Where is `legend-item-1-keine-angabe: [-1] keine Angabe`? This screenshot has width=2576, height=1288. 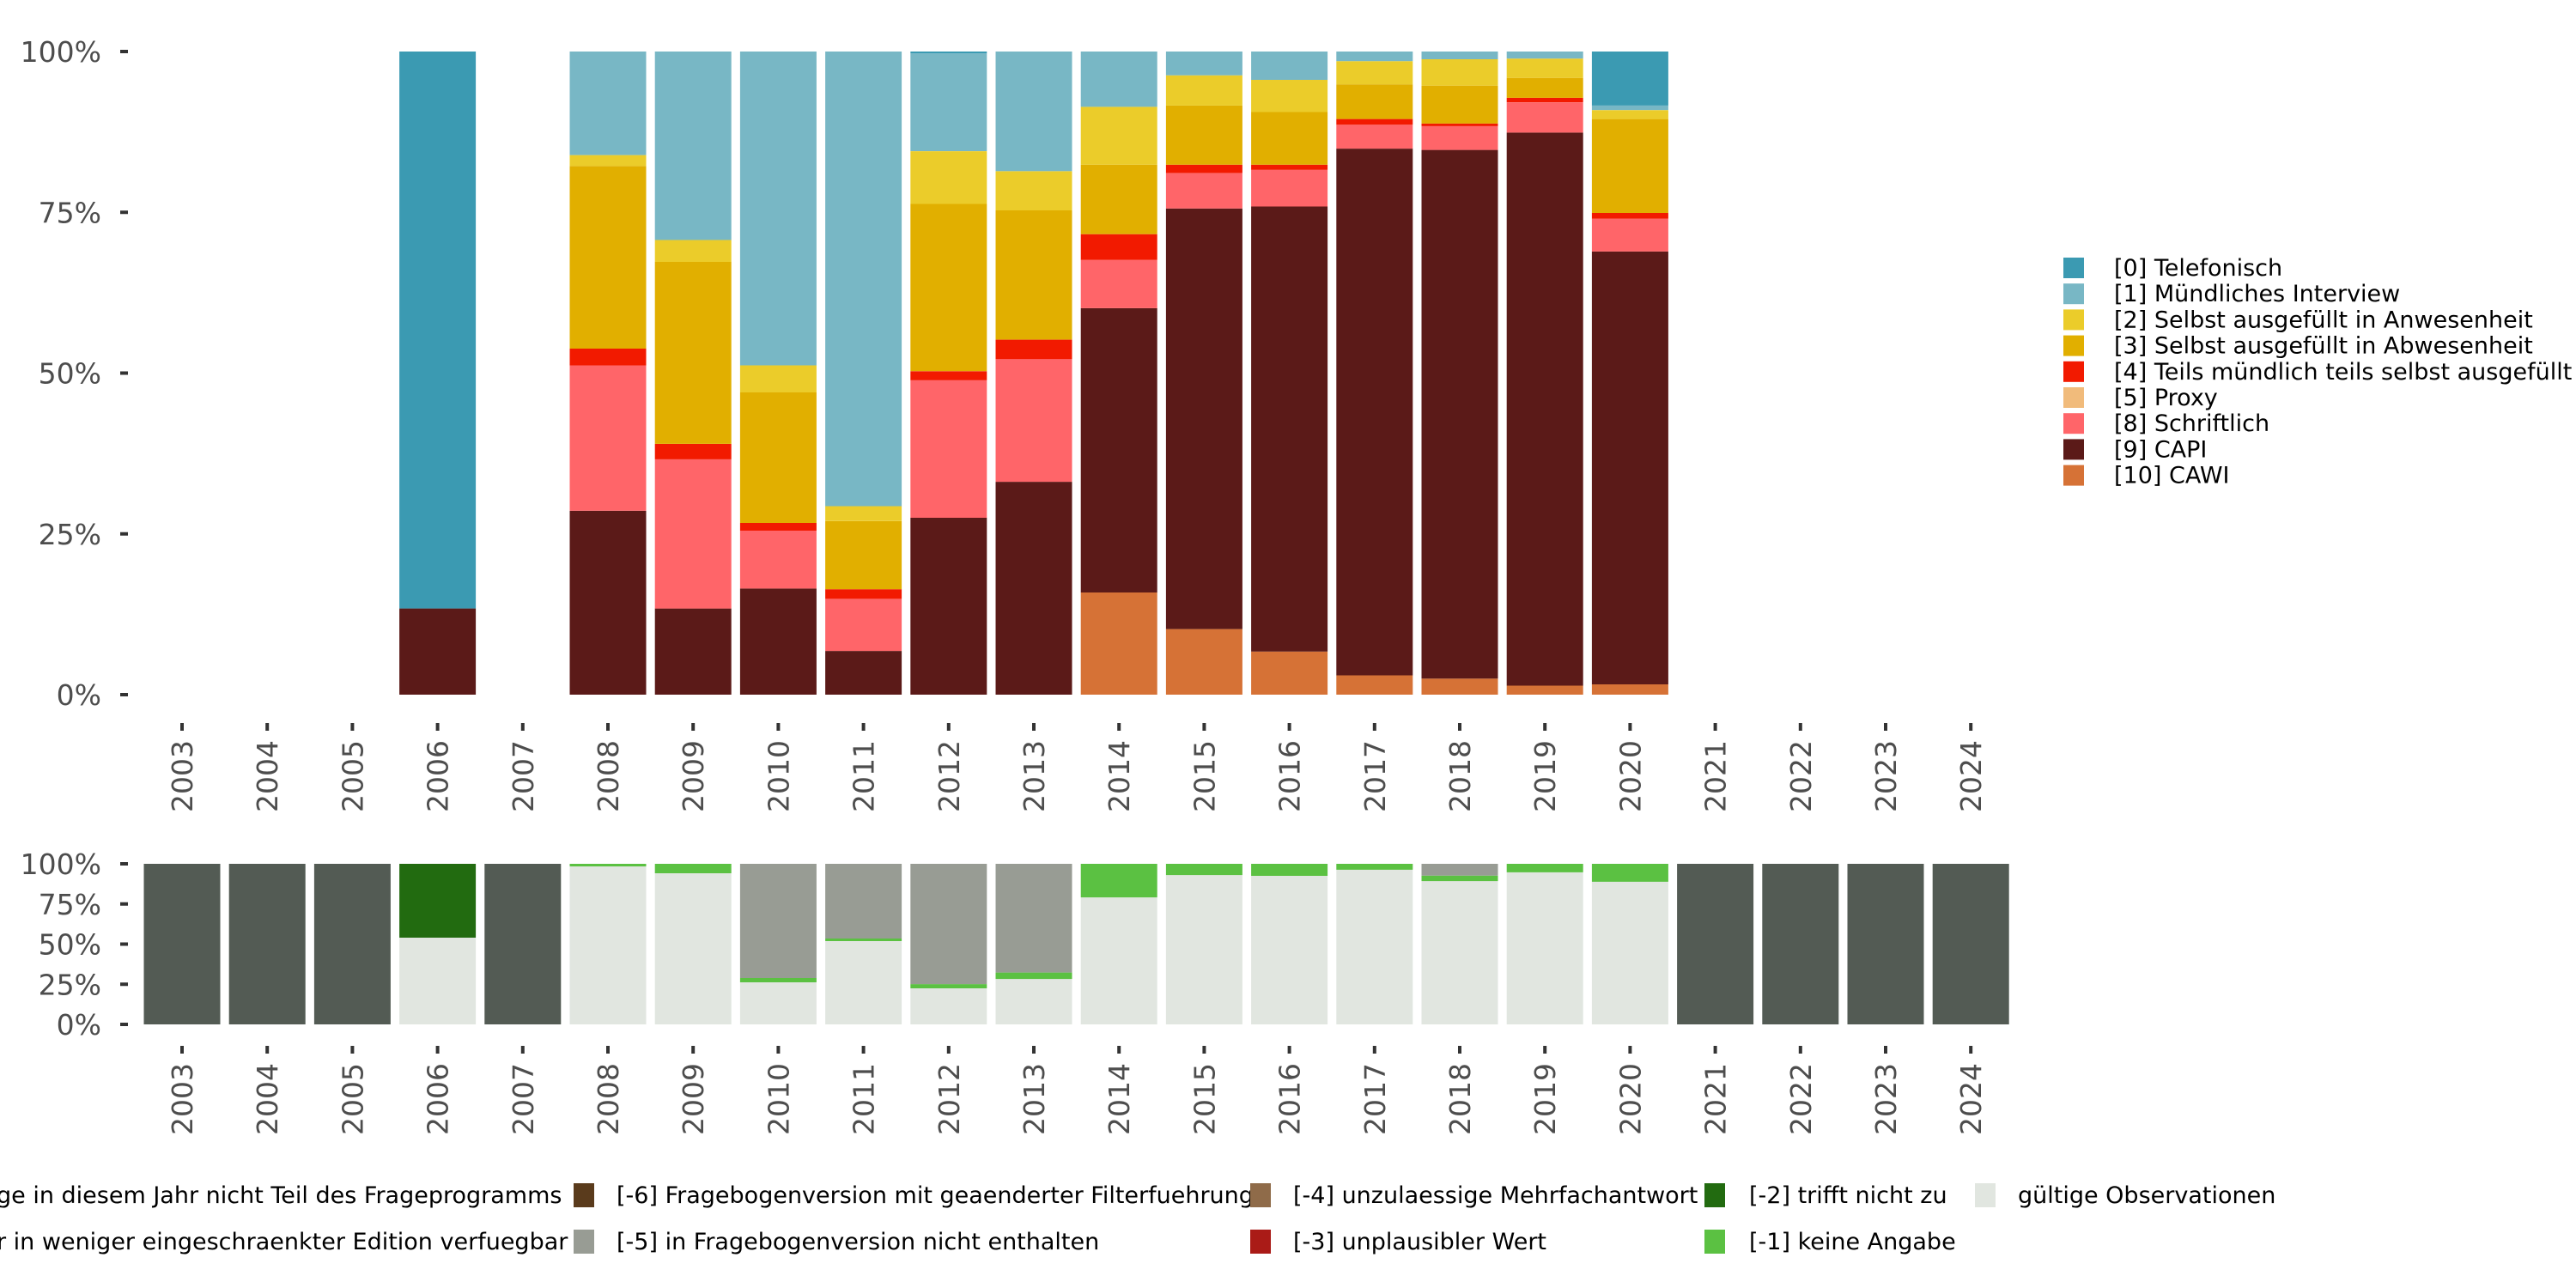 legend-item-1-keine-angabe: [-1] keine Angabe is located at coordinates (1830, 1242).